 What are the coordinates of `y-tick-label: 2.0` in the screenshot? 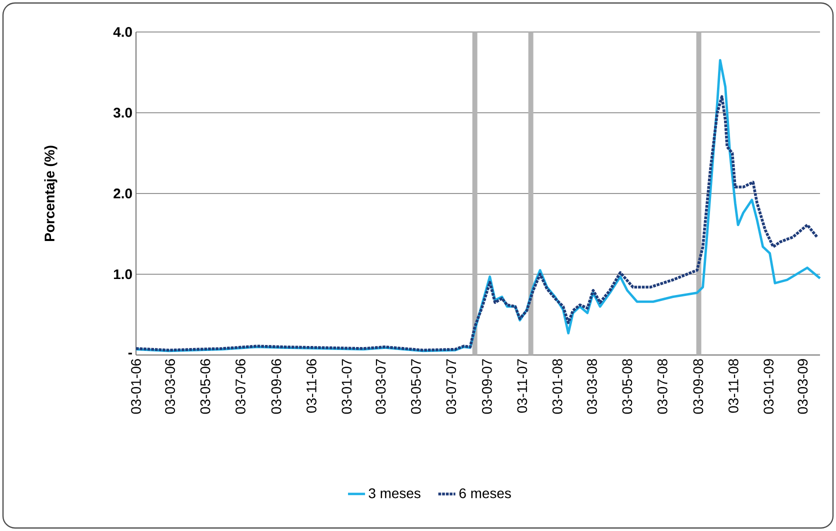 It's located at (123, 193).